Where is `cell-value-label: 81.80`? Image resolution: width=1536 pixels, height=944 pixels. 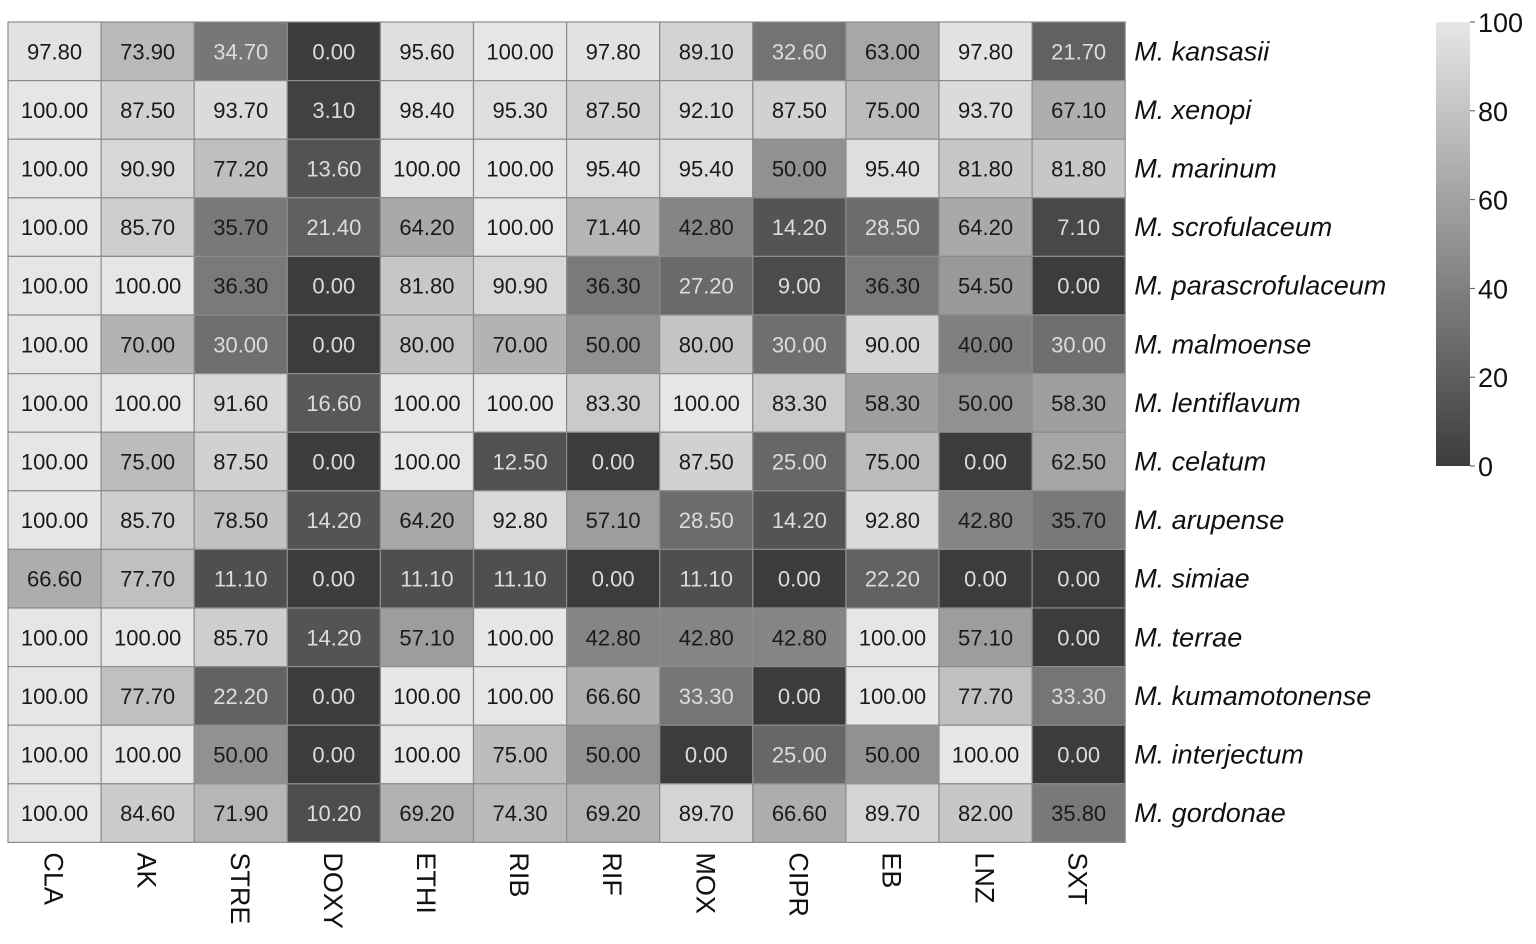 cell-value-label: 81.80 is located at coordinates (985, 169).